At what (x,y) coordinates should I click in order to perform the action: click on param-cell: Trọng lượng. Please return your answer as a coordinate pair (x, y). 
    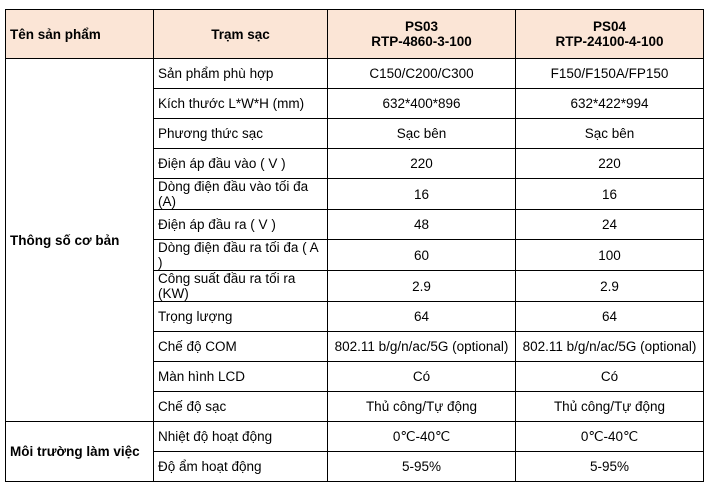
    Looking at the image, I should click on (240, 316).